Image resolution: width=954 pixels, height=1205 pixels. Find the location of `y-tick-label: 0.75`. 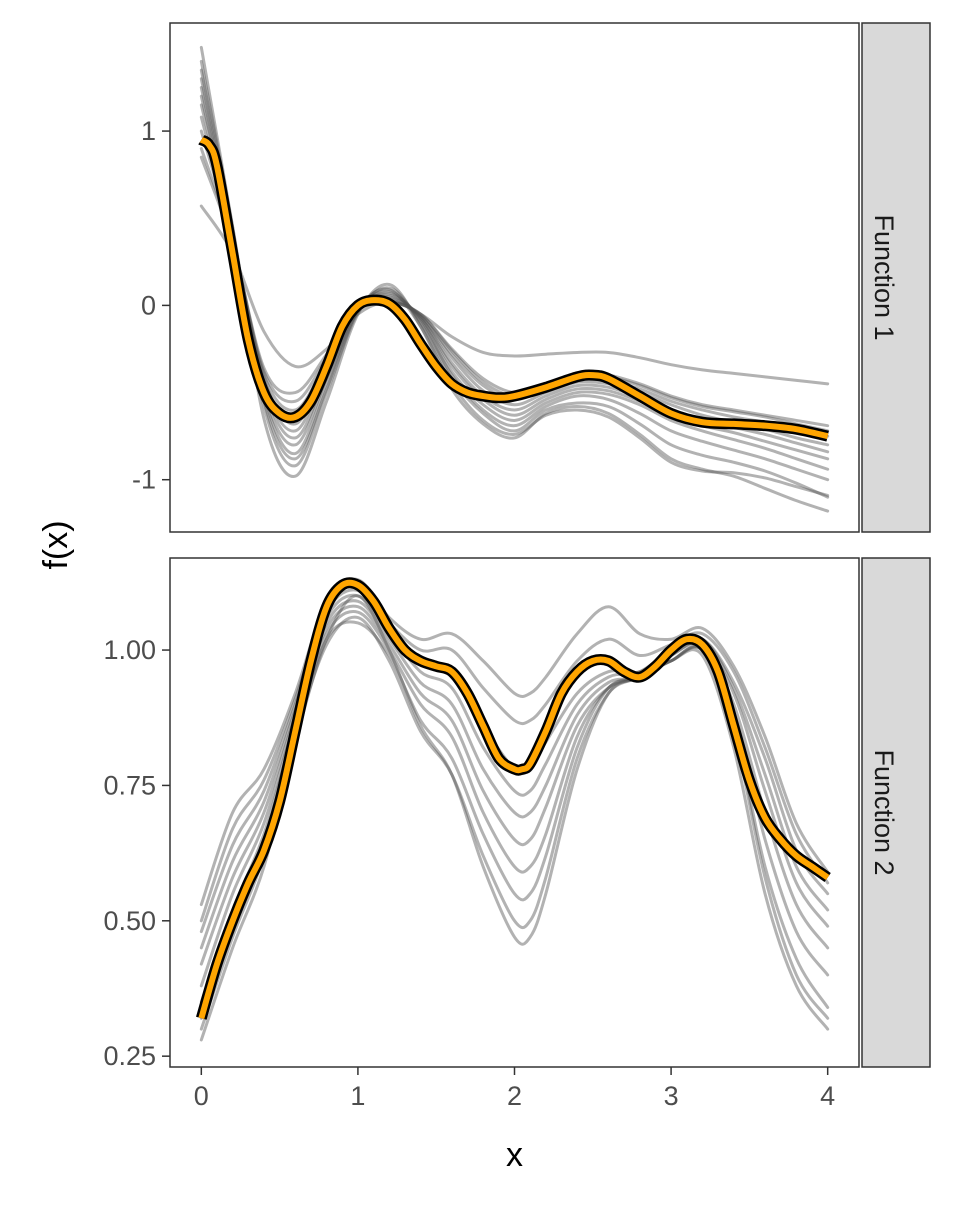

y-tick-label: 0.75 is located at coordinates (129, 785).